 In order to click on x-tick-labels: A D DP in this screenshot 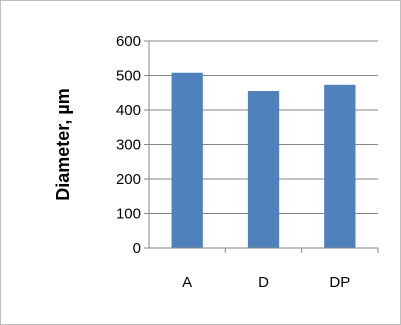, I will do `click(266, 282)`.